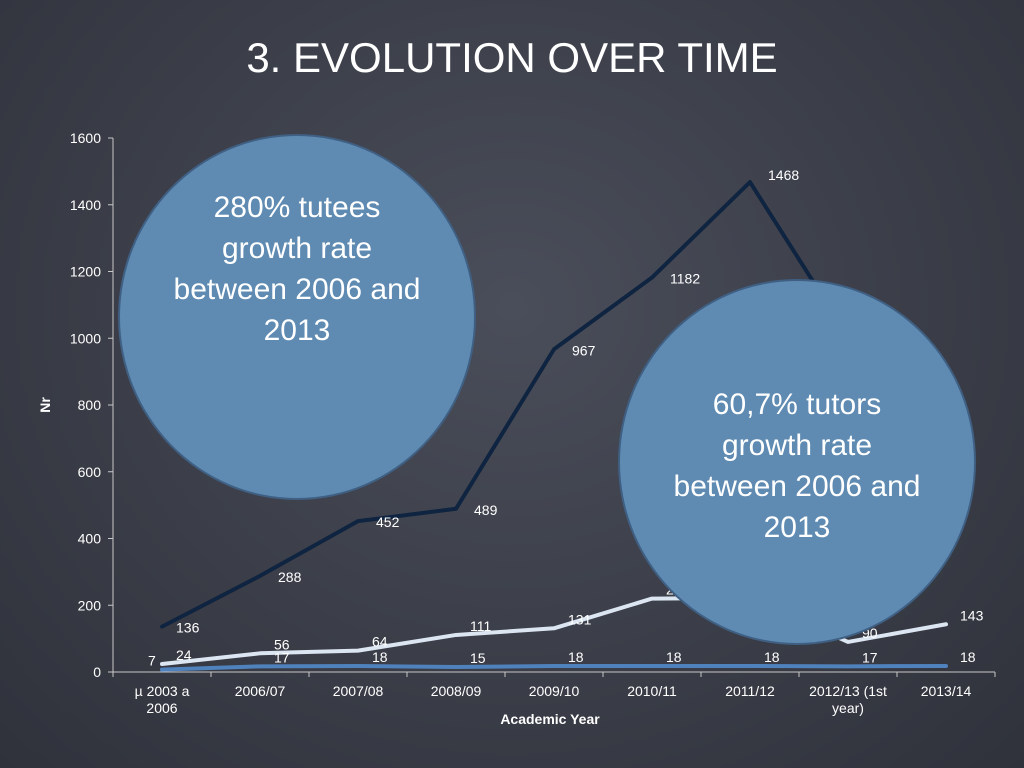  I want to click on x-tick-label: 2010/11, so click(652, 691).